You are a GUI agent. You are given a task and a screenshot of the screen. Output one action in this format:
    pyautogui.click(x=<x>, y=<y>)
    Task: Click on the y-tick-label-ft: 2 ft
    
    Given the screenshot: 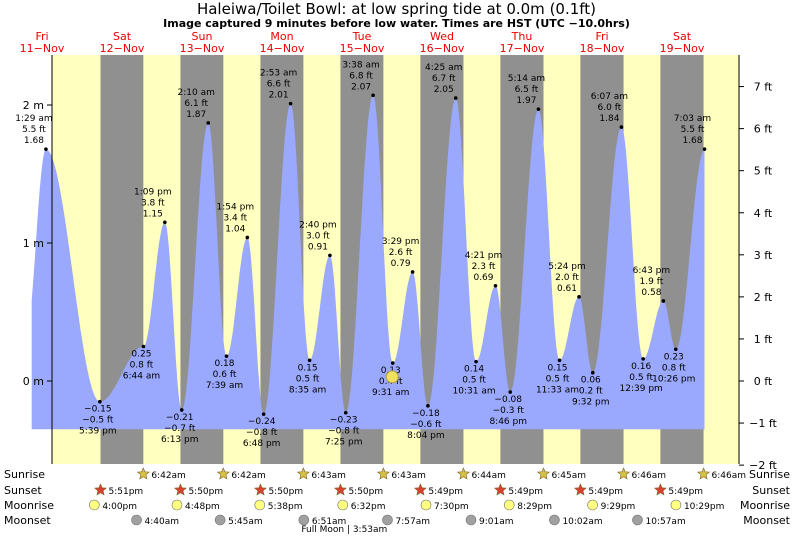 What is the action you would take?
    pyautogui.click(x=763, y=297)
    